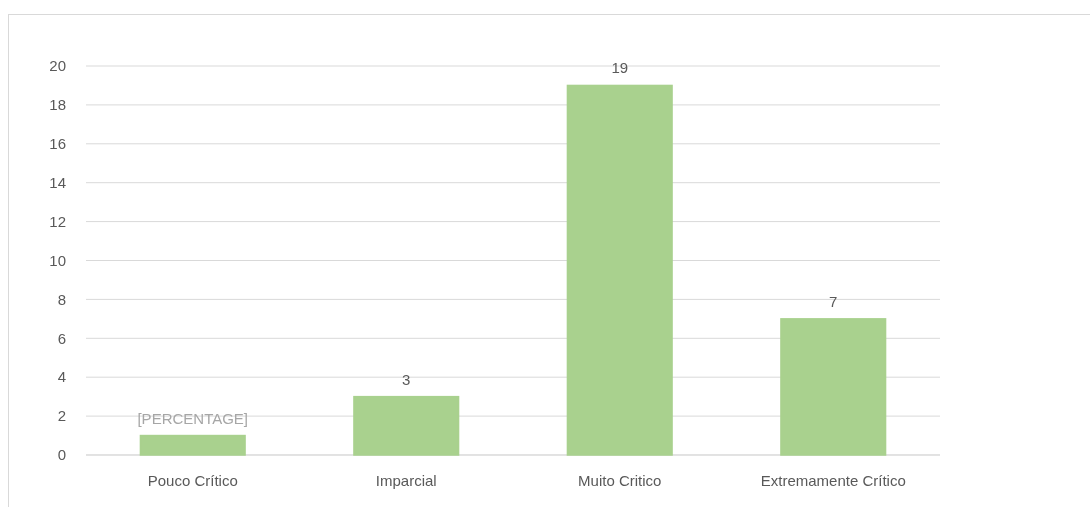 Image resolution: width=1090 pixels, height=507 pixels. Describe the element at coordinates (57, 182) in the screenshot. I see `y-tick-label: 14` at that location.